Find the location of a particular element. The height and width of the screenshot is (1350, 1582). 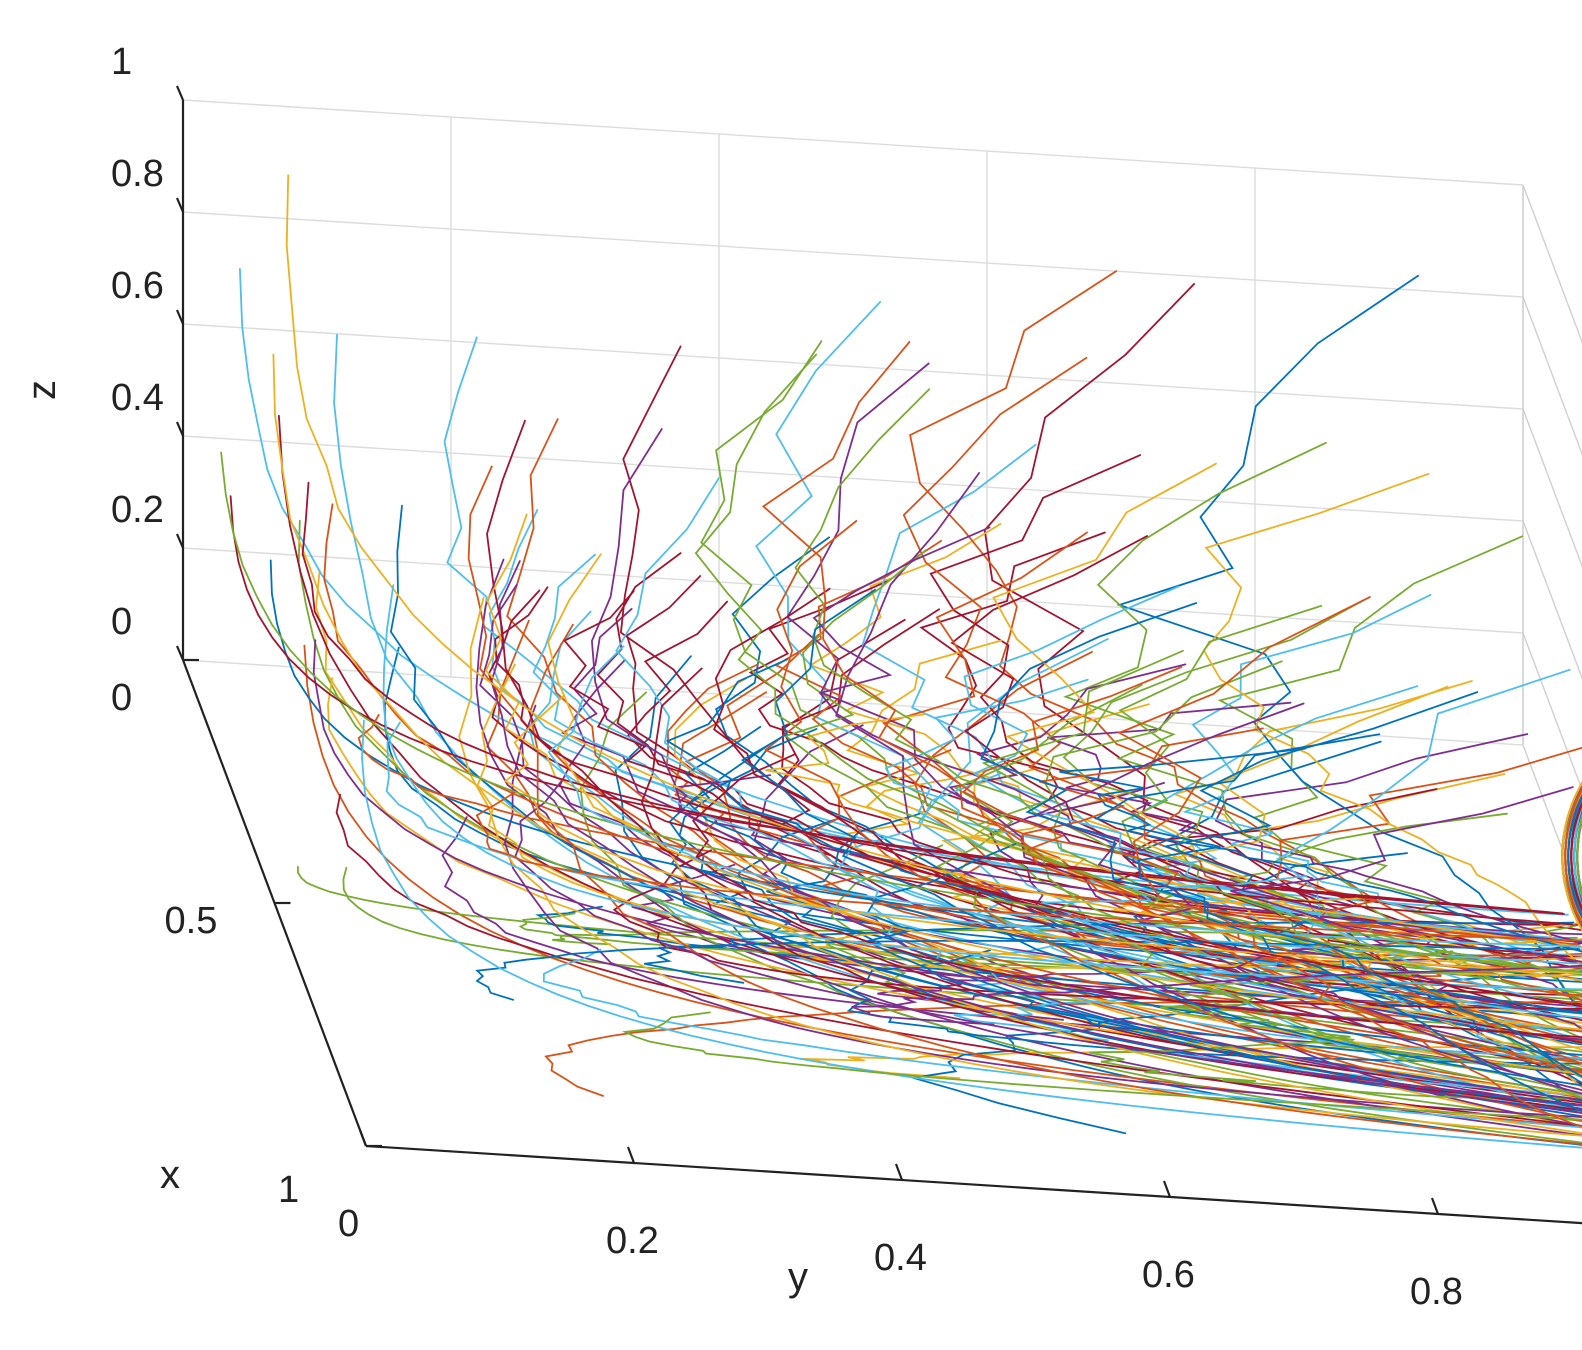

y-tick-label: 0 is located at coordinates (348, 1224).